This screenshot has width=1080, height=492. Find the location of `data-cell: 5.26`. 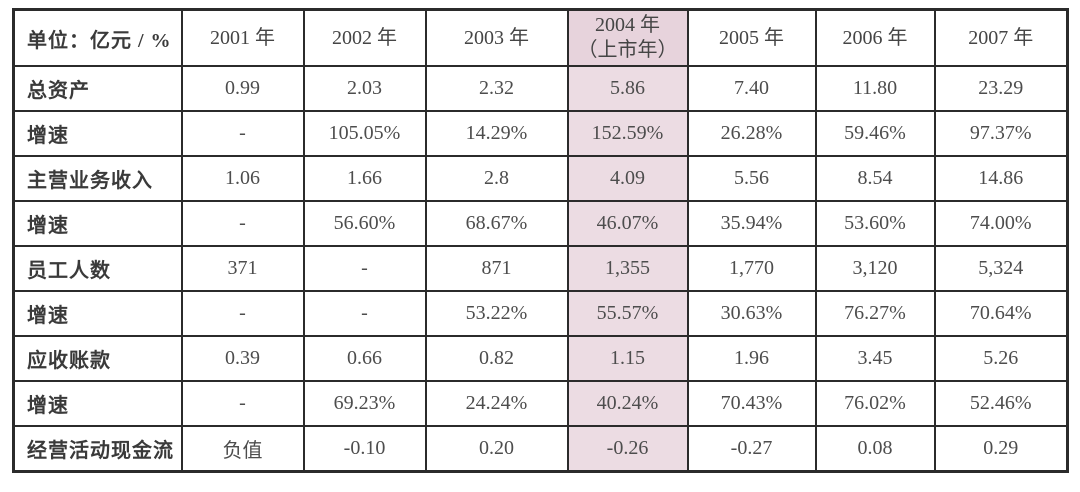

data-cell: 5.26 is located at coordinates (1001, 358).